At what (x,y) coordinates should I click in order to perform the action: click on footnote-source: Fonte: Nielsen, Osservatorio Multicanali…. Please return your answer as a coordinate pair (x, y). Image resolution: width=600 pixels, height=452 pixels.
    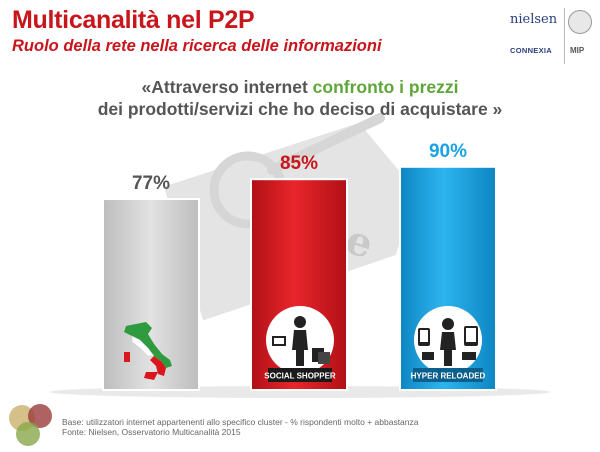
    Looking at the image, I should click on (151, 432).